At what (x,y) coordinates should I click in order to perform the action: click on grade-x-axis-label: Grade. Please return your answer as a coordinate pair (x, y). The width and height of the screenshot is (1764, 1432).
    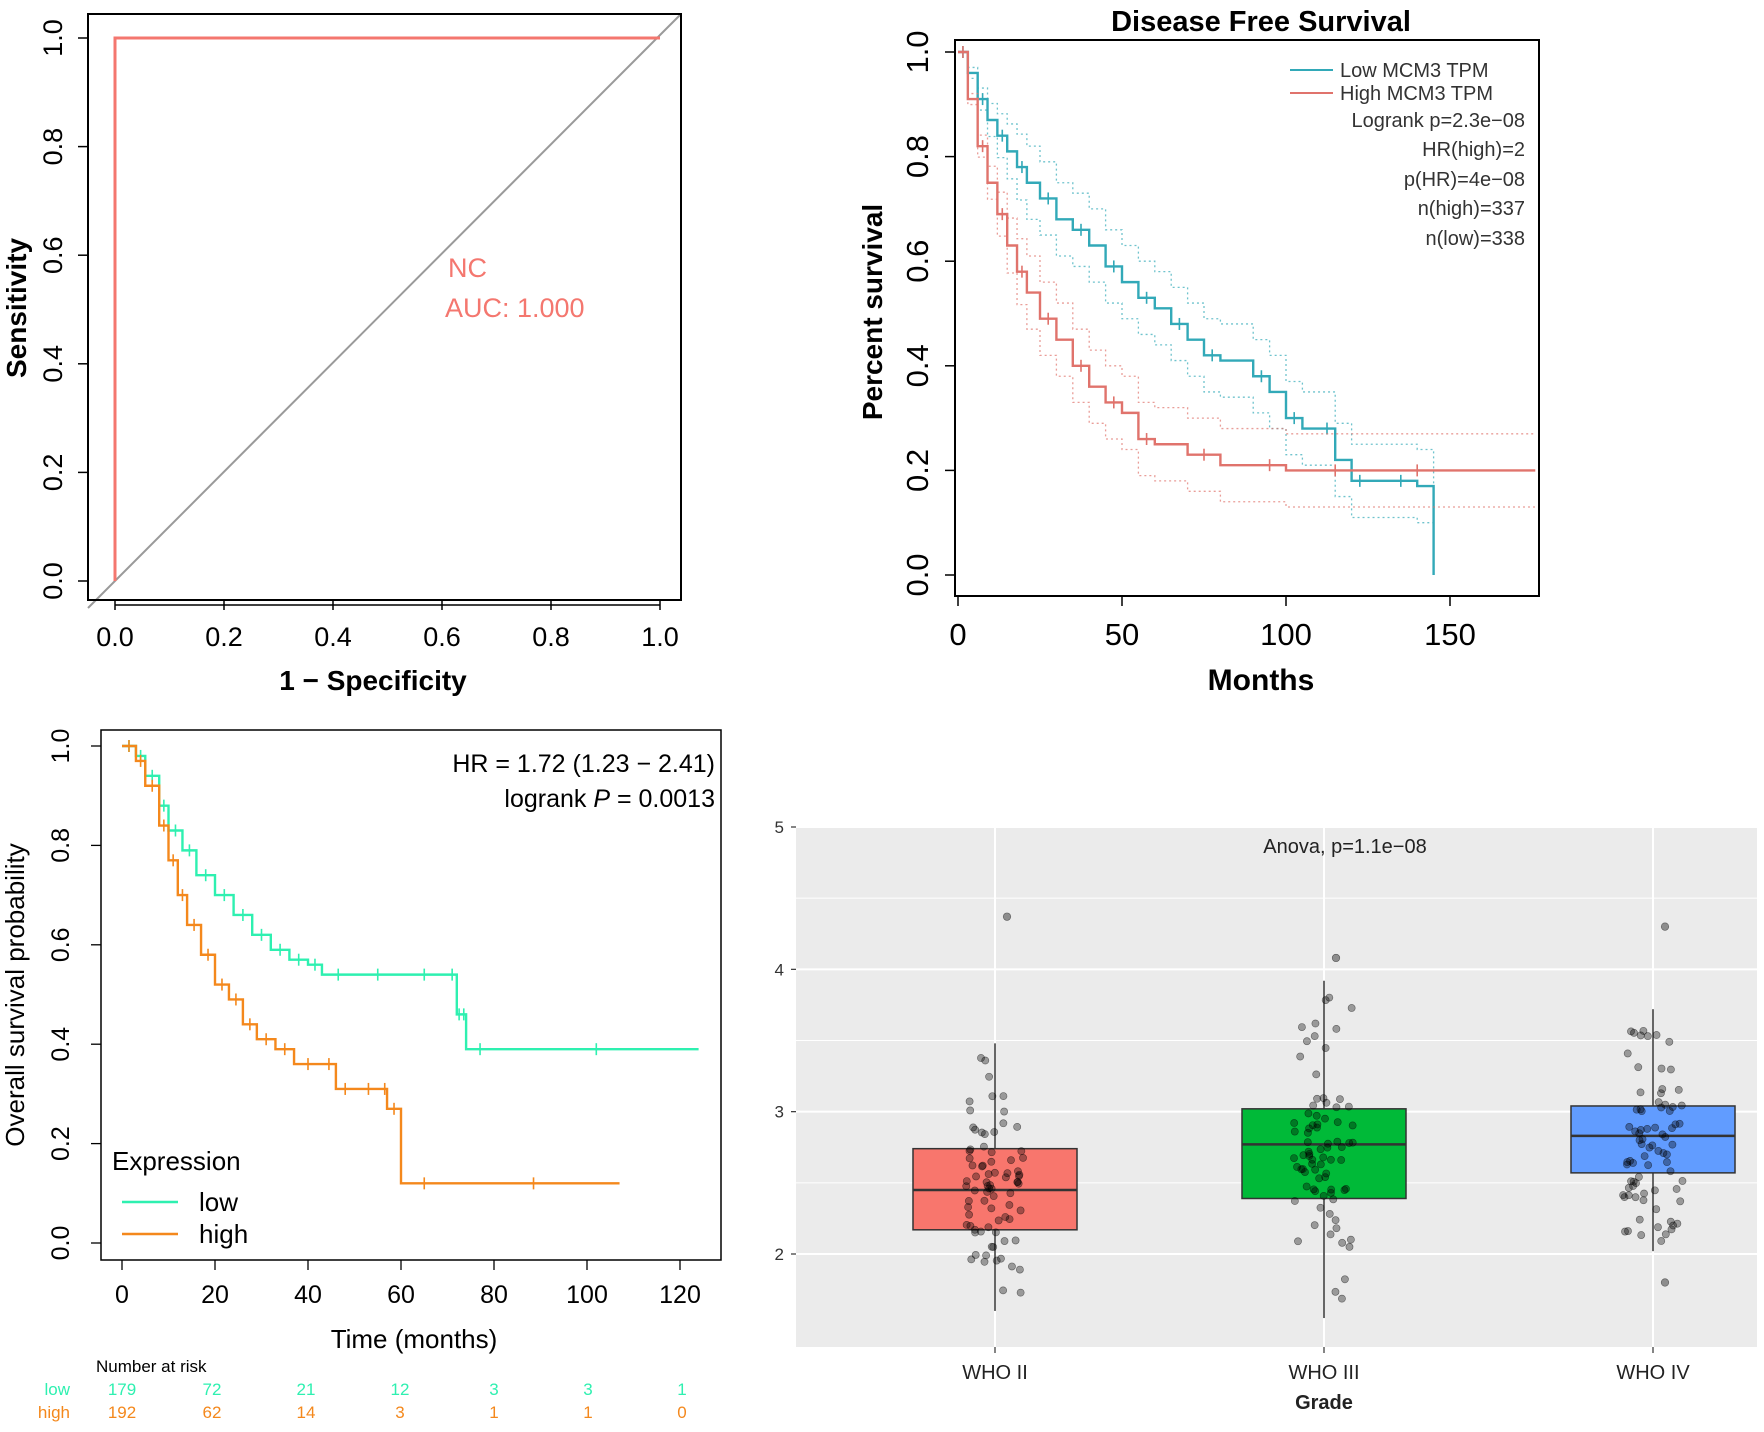
    Looking at the image, I should click on (1324, 1403).